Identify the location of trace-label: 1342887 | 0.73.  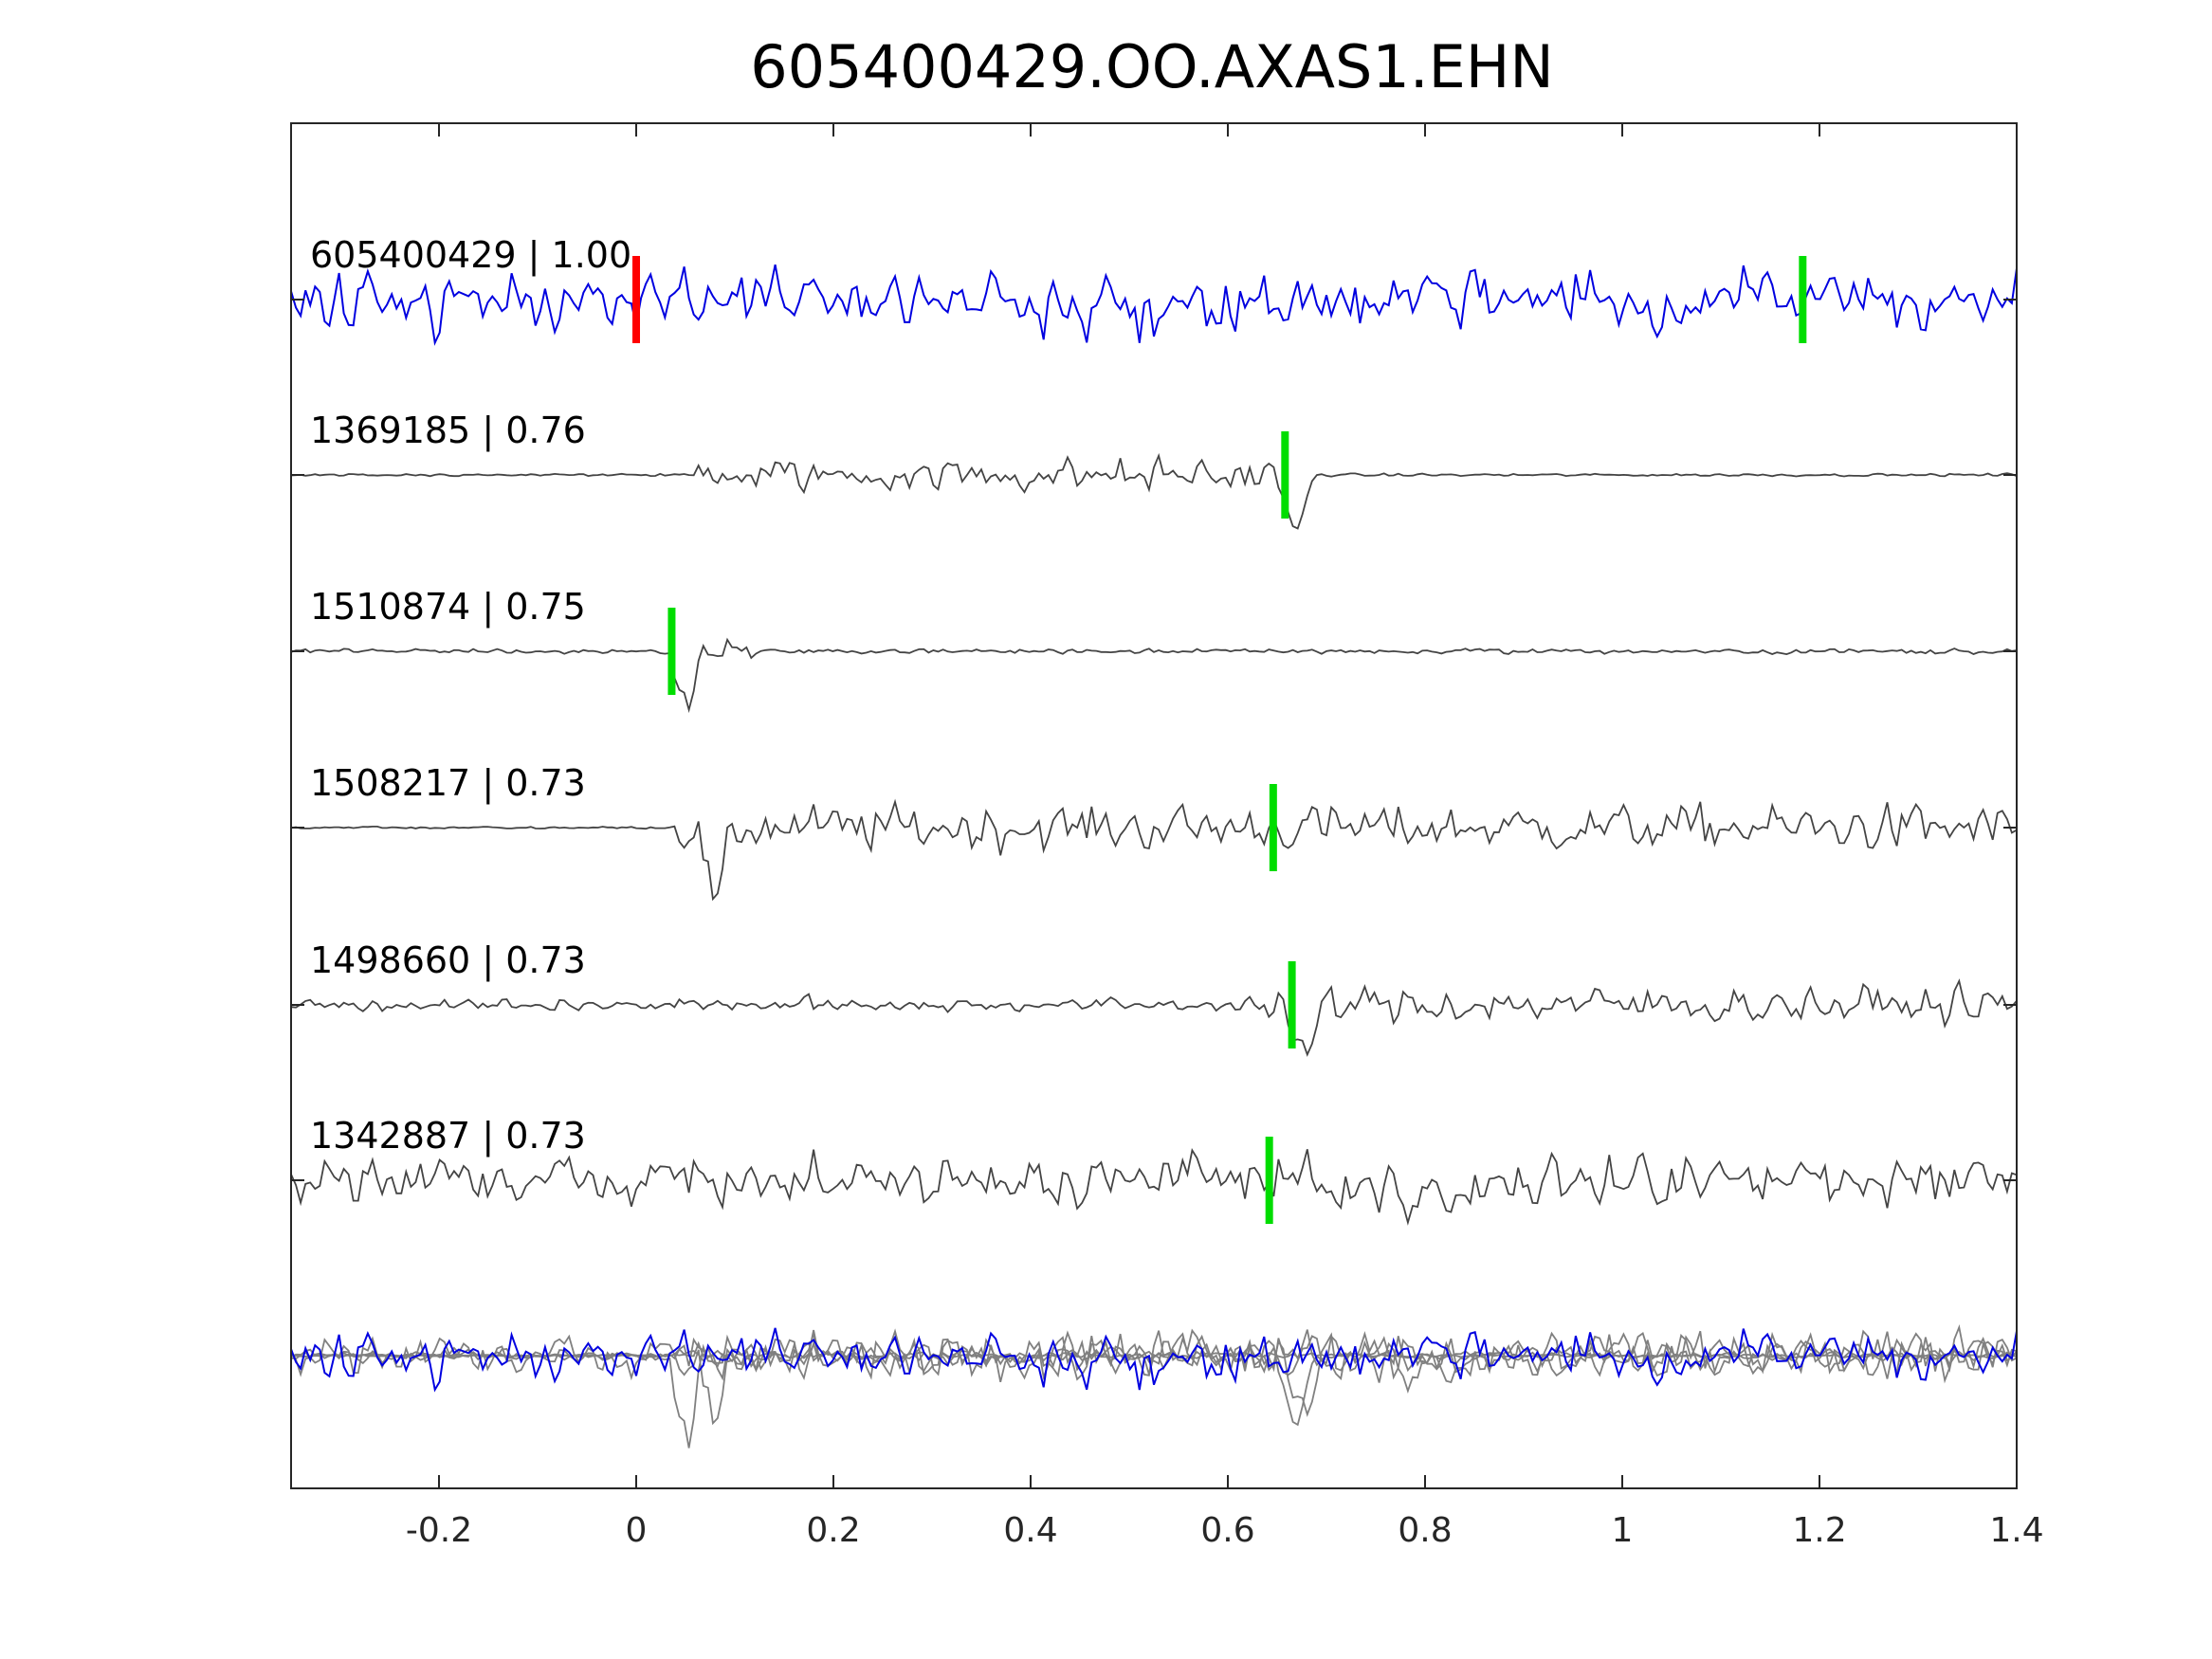
(448, 1136).